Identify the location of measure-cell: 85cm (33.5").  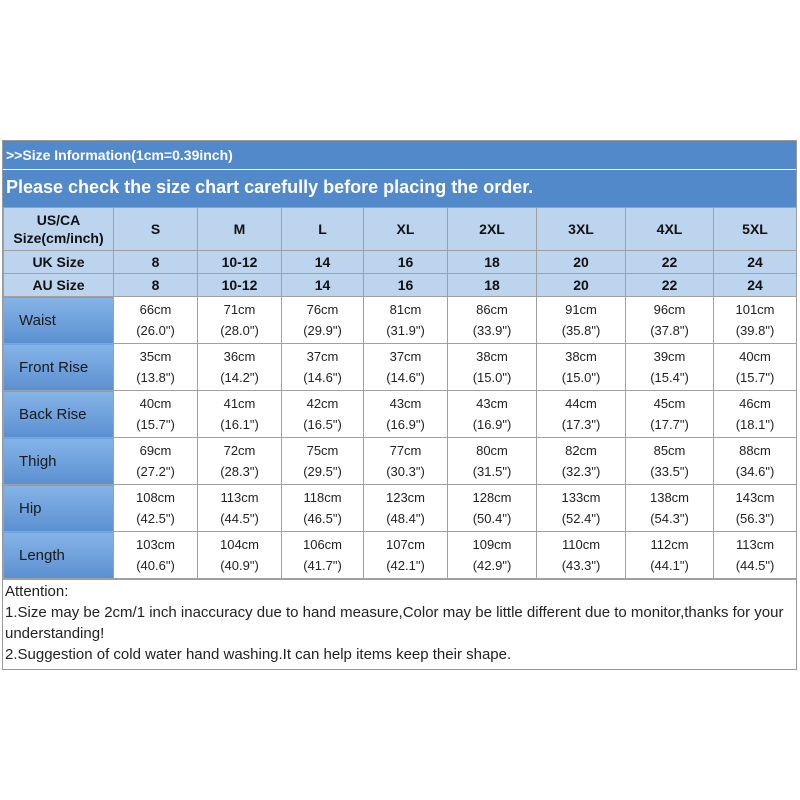
(669, 461).